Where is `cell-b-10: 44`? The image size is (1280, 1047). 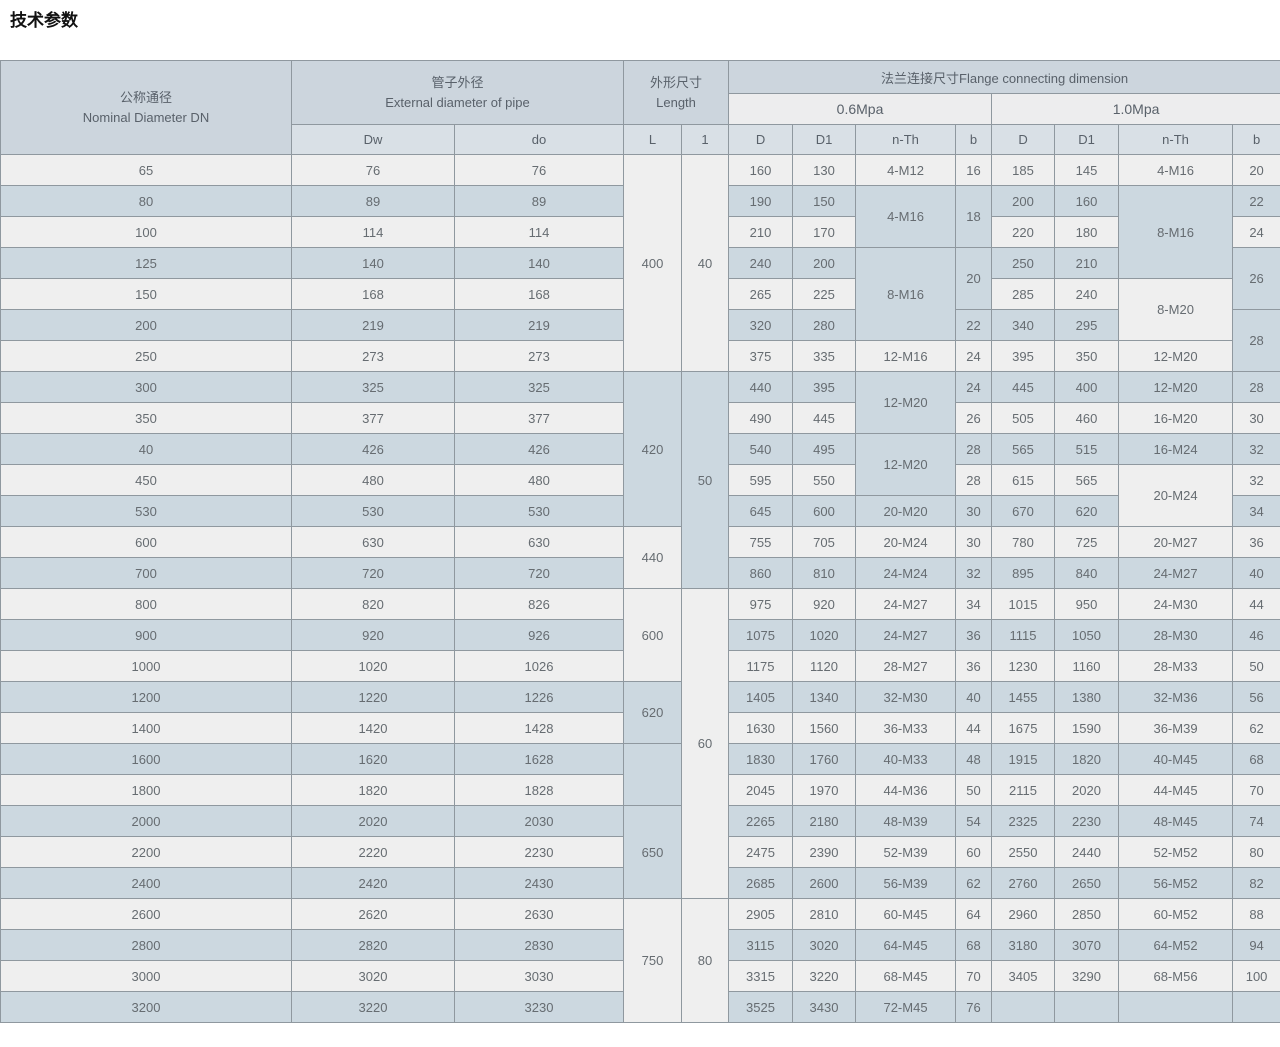
cell-b-10: 44 is located at coordinates (1256, 604).